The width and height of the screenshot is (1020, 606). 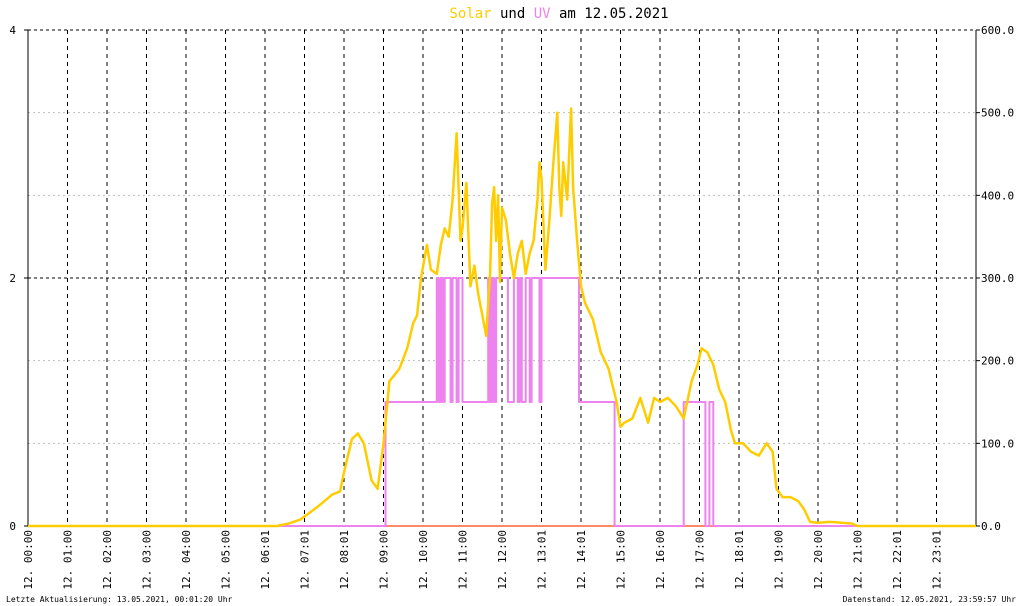 I want to click on title-solar: Solar, so click(x=470, y=14).